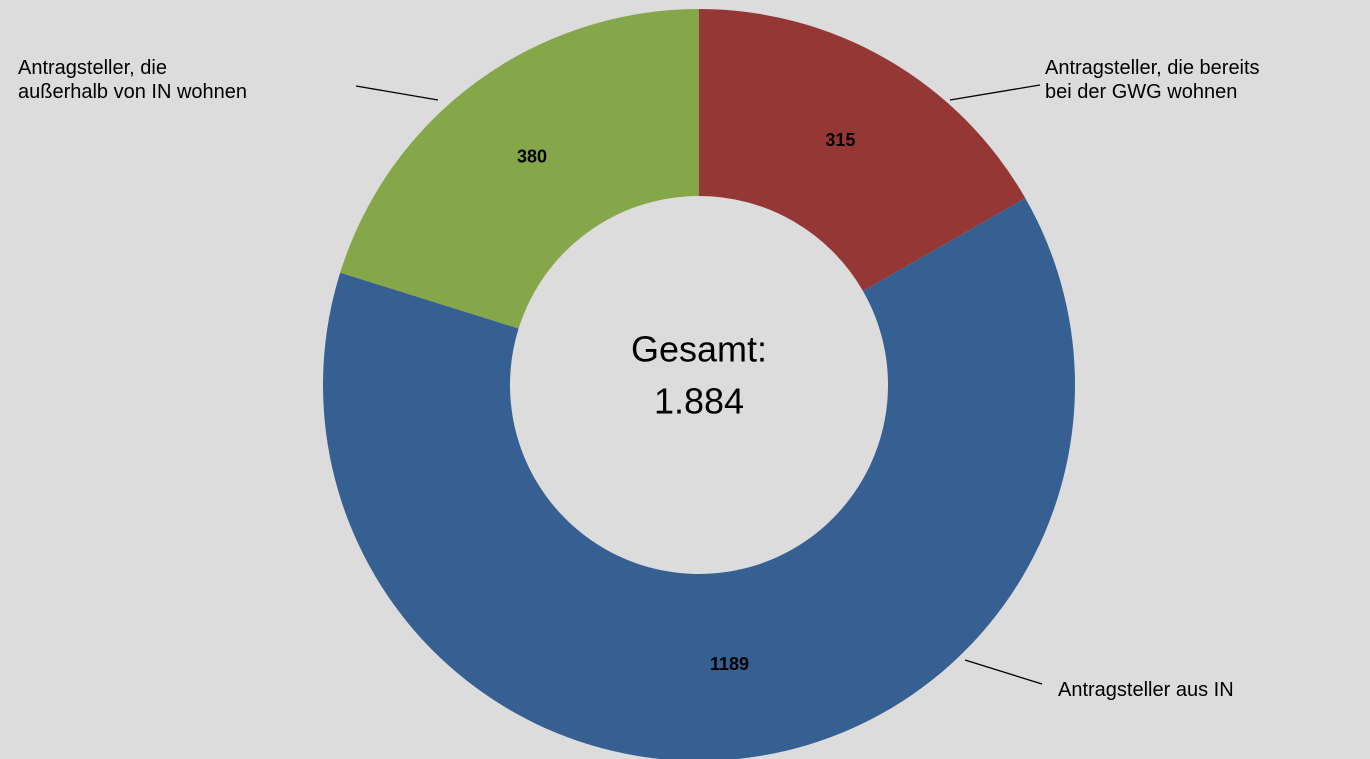 The height and width of the screenshot is (759, 1370). I want to click on category-label: Antragsteller aus IN, so click(1146, 690).